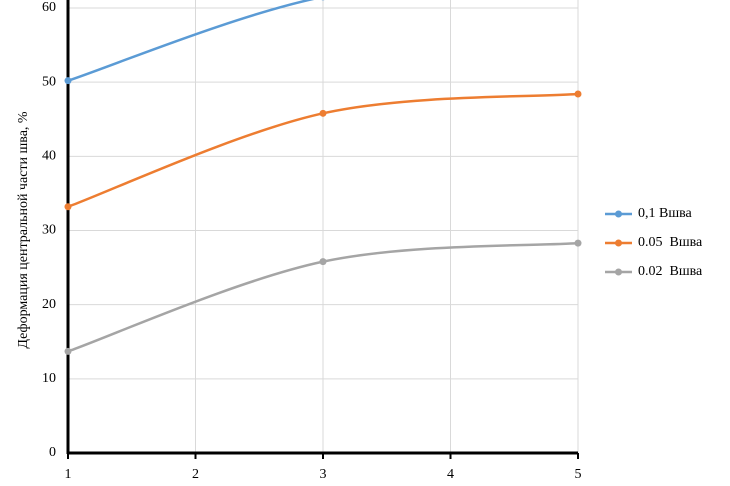 This screenshot has width=730, height=486. Describe the element at coordinates (195, 474) in the screenshot. I see `x-tick-label: 2` at that location.